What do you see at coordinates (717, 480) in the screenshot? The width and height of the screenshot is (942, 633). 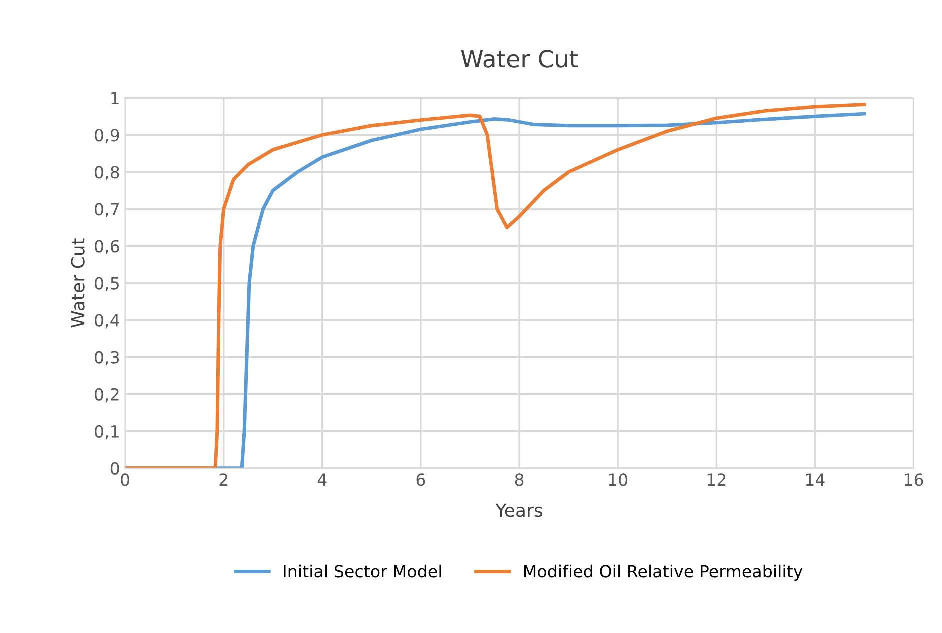 I see `x-tick-label: 12` at bounding box center [717, 480].